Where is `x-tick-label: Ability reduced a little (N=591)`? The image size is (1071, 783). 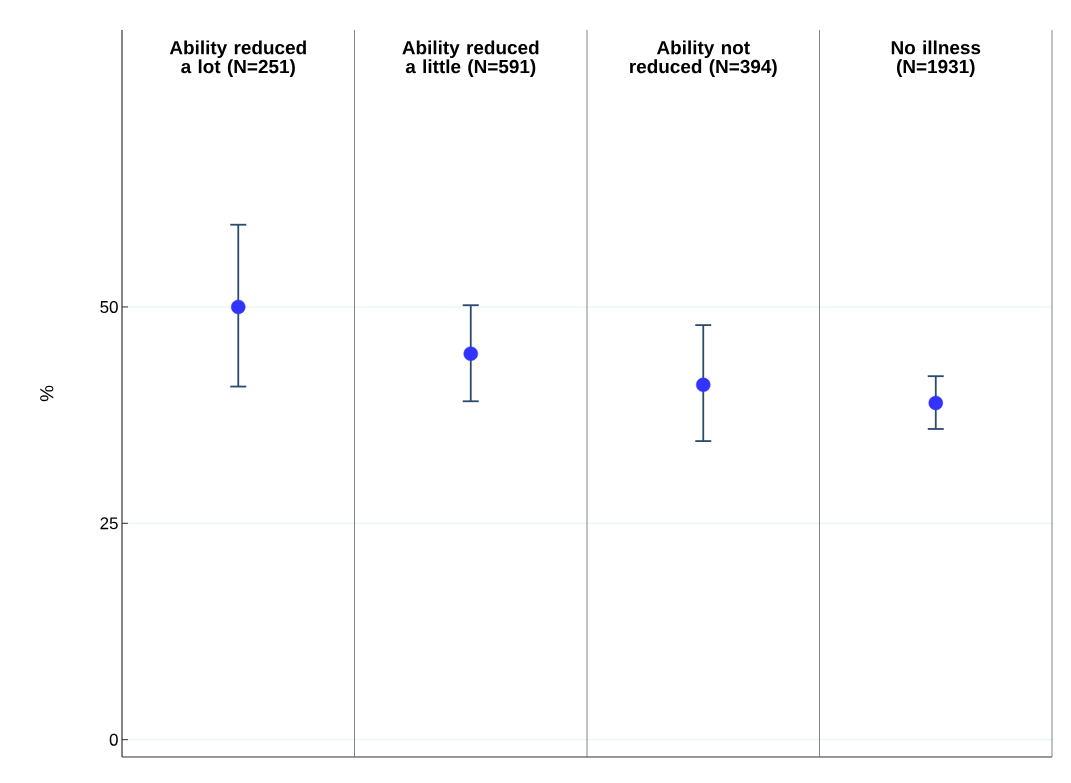
x-tick-label: Ability reduced a little (N=591) is located at coordinates (470, 58).